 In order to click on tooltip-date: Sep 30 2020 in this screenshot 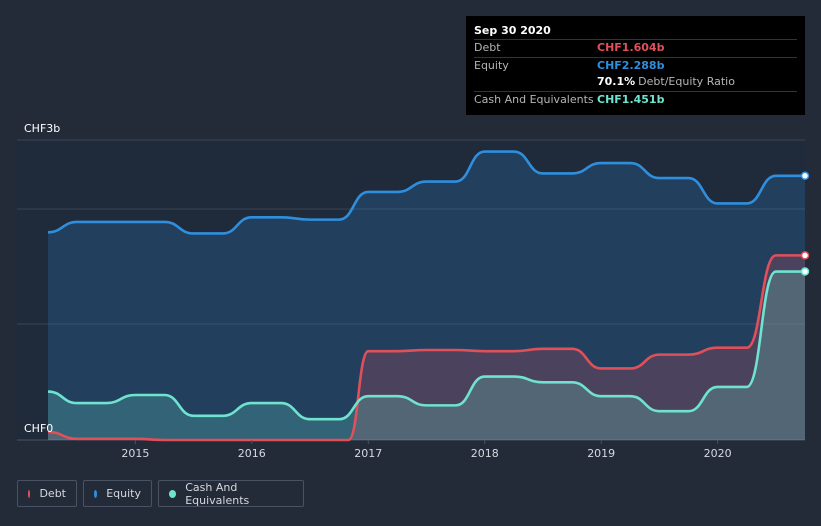, I will do `click(512, 30)`.